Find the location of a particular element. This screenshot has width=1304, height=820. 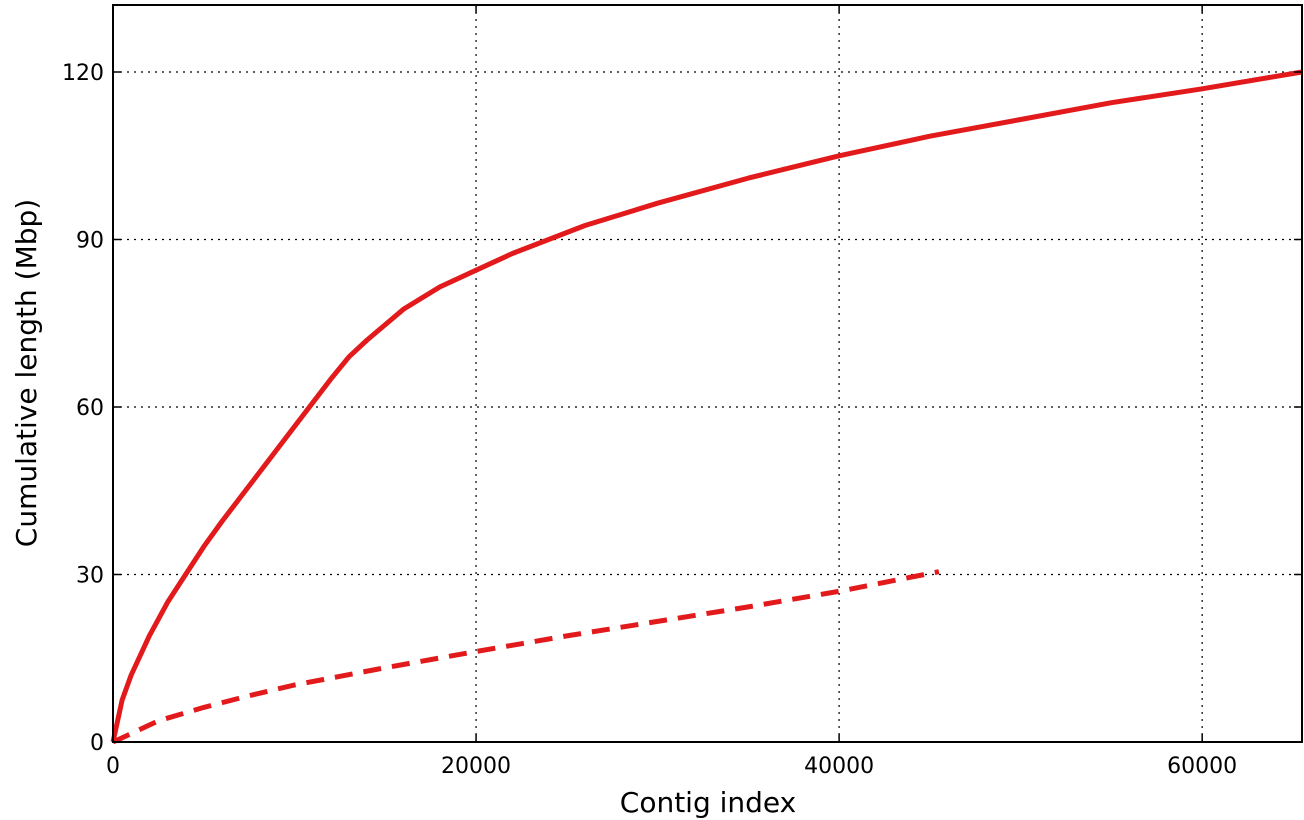

x-tick-label: 60000 is located at coordinates (1202, 766).